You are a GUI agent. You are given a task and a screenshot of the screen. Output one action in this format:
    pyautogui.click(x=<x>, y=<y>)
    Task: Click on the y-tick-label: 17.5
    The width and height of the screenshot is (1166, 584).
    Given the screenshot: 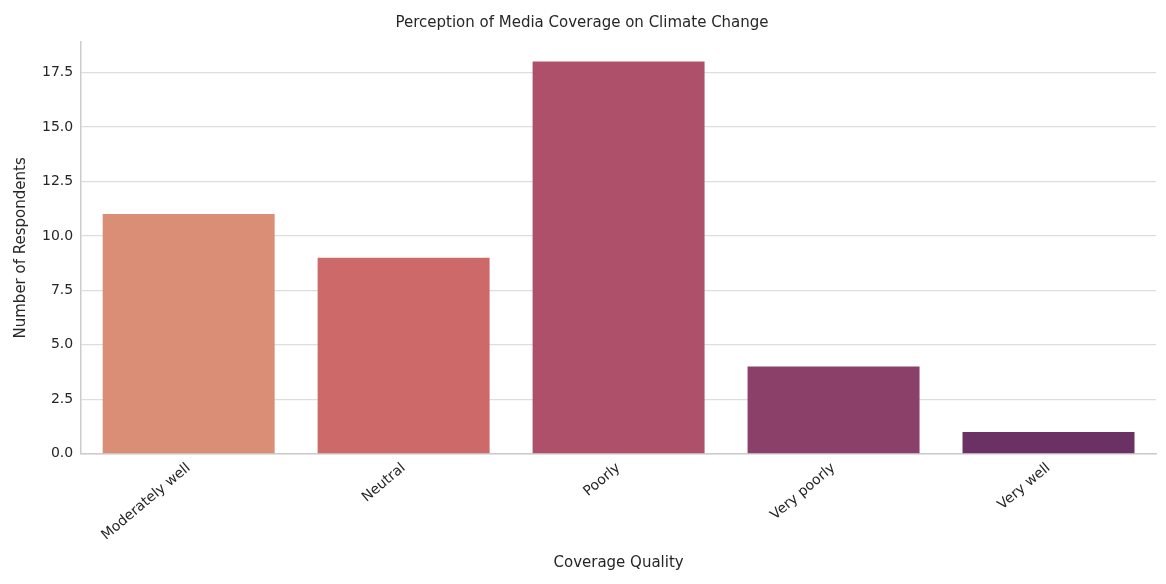 What is the action you would take?
    pyautogui.click(x=58, y=71)
    